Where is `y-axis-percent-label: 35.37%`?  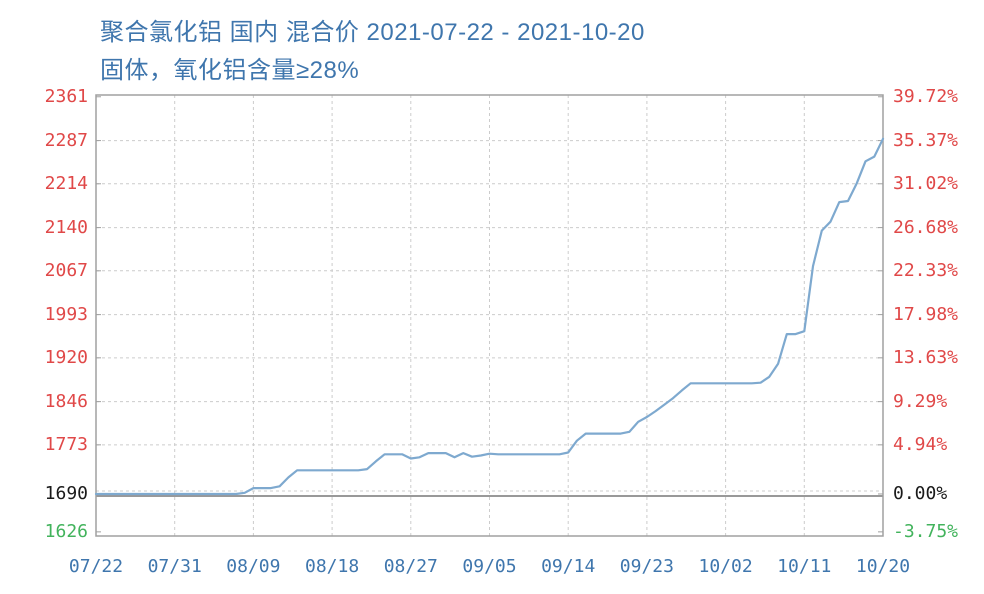 y-axis-percent-label: 35.37% is located at coordinates (926, 140).